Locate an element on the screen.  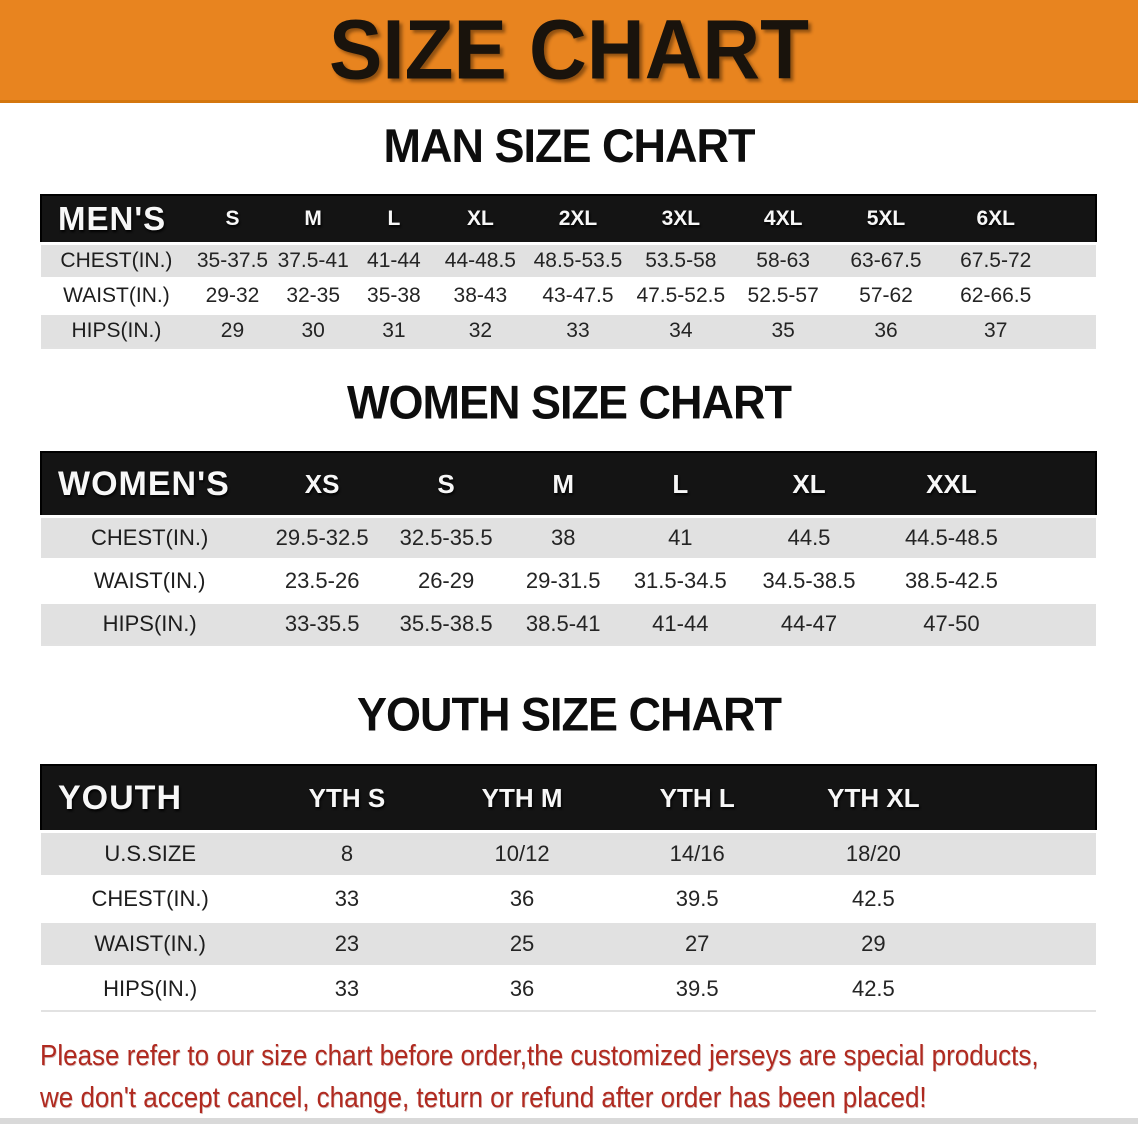
value-cell: 38.5-41 is located at coordinates (563, 623).